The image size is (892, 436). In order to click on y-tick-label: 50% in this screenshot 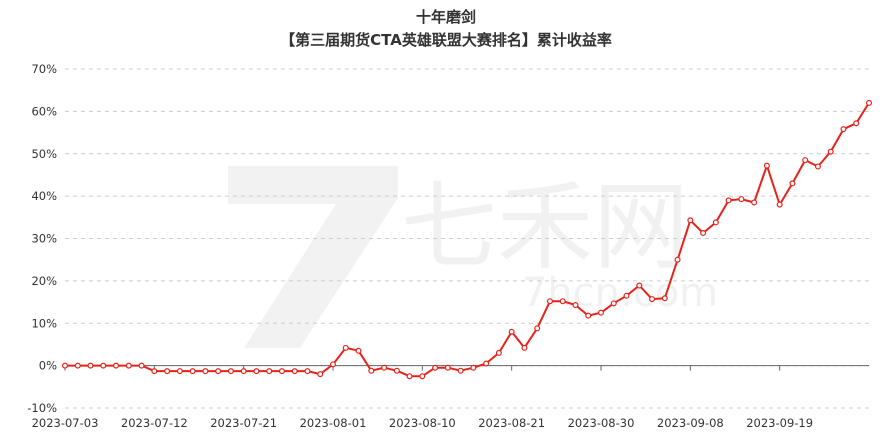, I will do `click(44, 154)`.